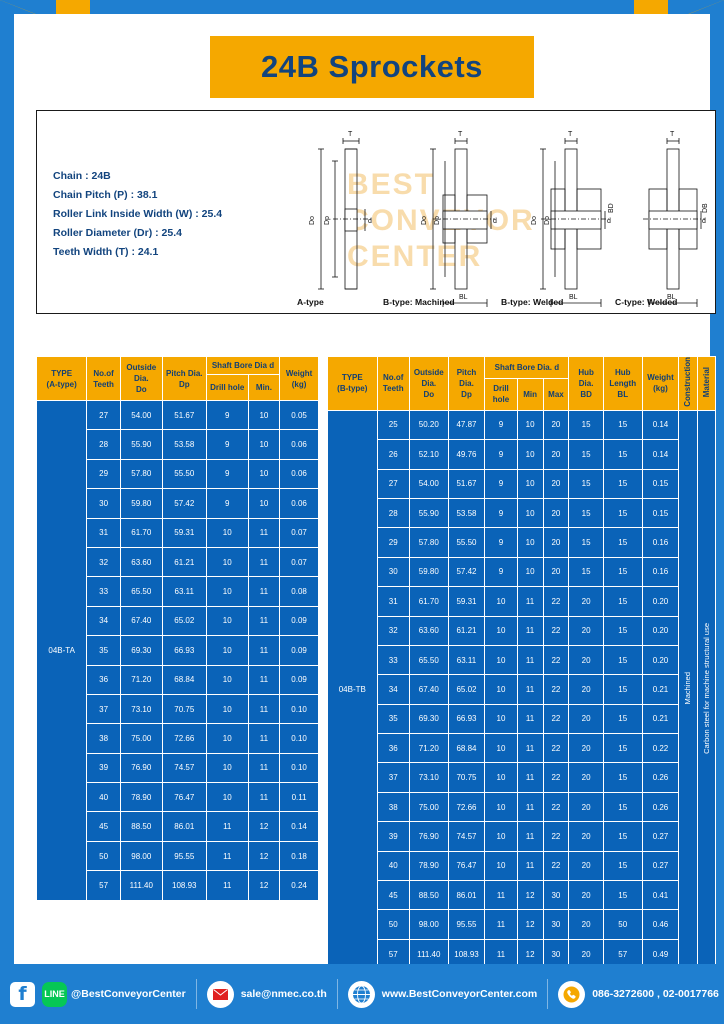  What do you see at coordinates (141, 709) in the screenshot?
I see `cell-outside-dia: 73.10` at bounding box center [141, 709].